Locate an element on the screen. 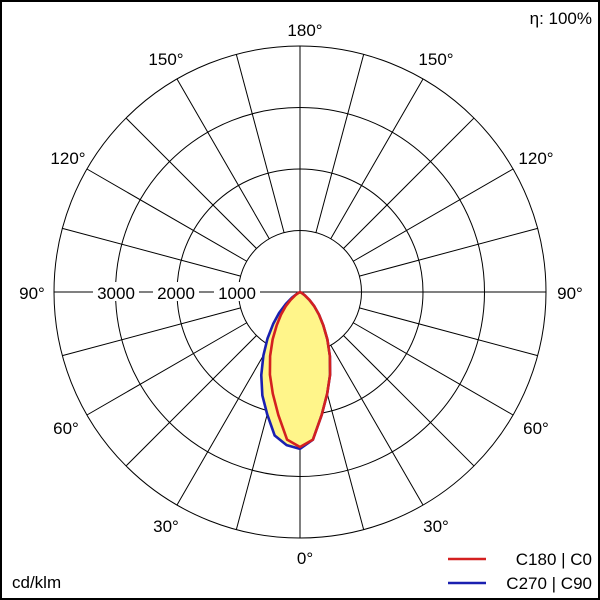 The image size is (600, 600). efficiency-label: η: 100% is located at coordinates (561, 18).